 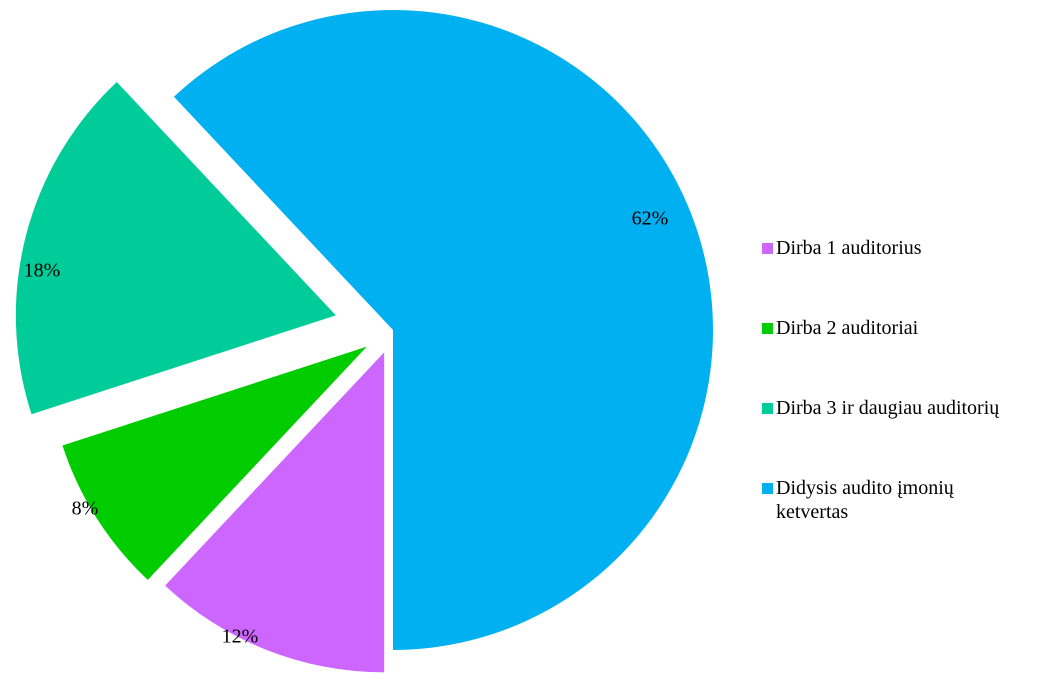 I want to click on data-label-1: 12%, so click(x=240, y=637).